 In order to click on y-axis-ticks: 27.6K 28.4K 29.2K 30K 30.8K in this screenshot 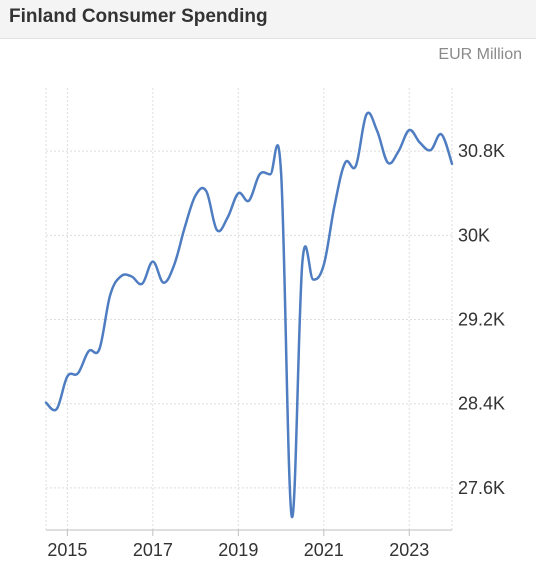, I will do `click(481, 319)`.